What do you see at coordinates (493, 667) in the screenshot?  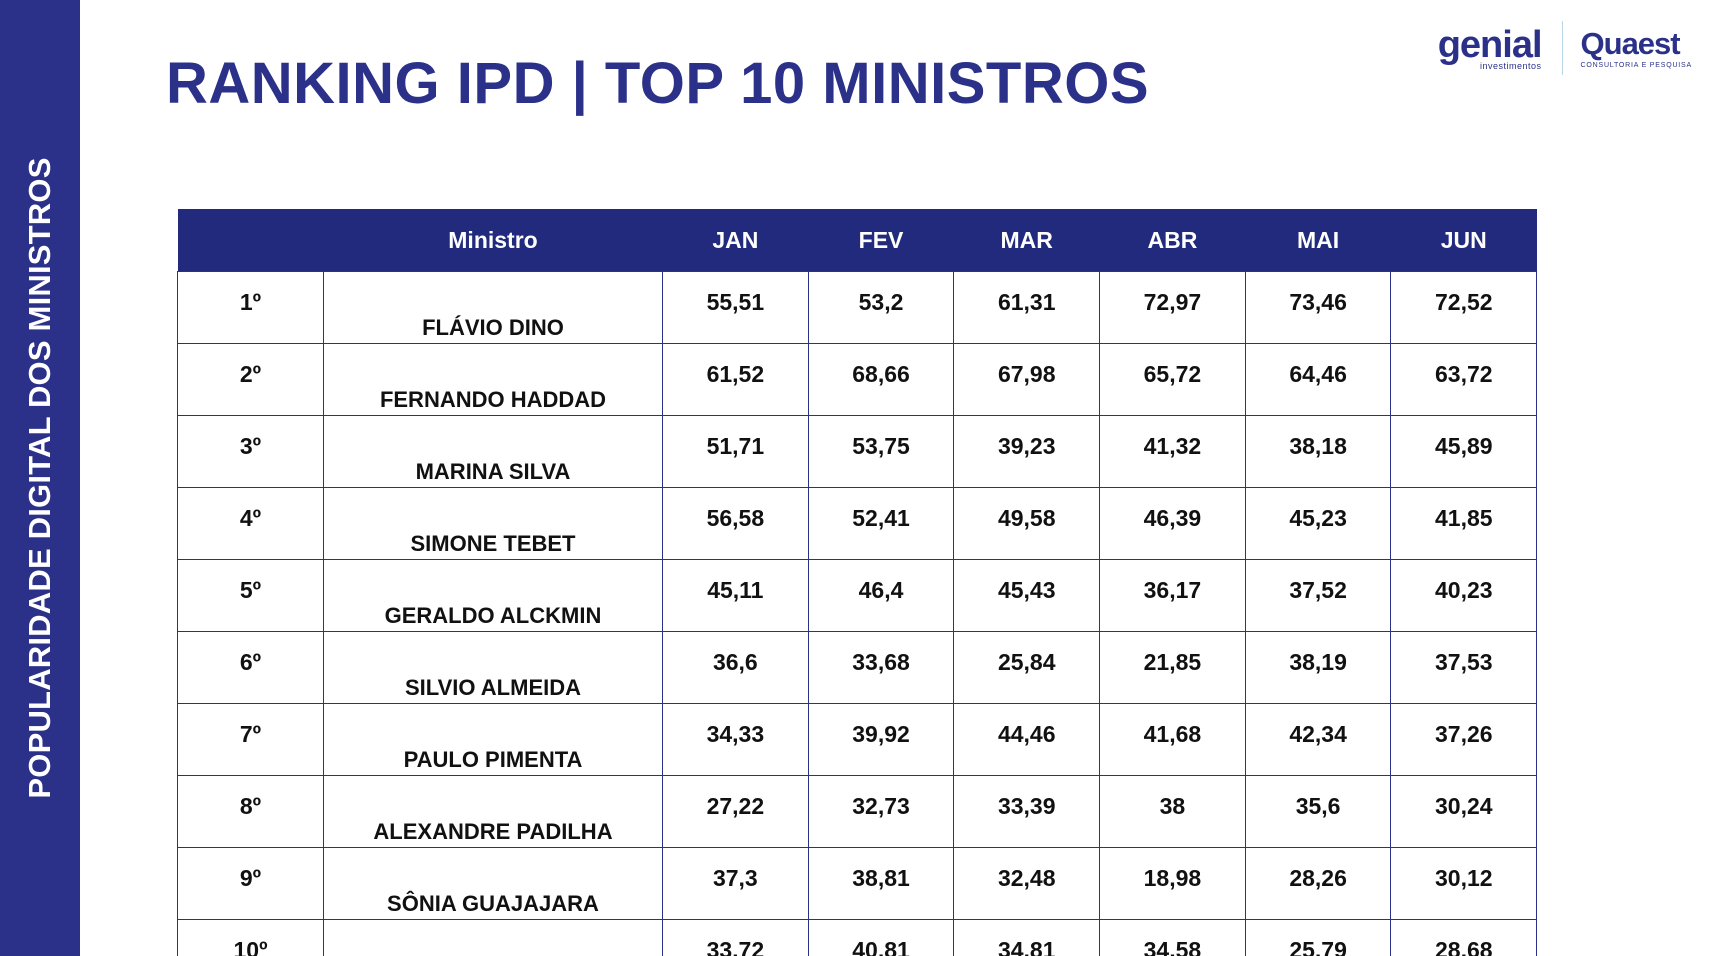 I see `minister-name-cell: SILVIO ALMEIDA` at bounding box center [493, 667].